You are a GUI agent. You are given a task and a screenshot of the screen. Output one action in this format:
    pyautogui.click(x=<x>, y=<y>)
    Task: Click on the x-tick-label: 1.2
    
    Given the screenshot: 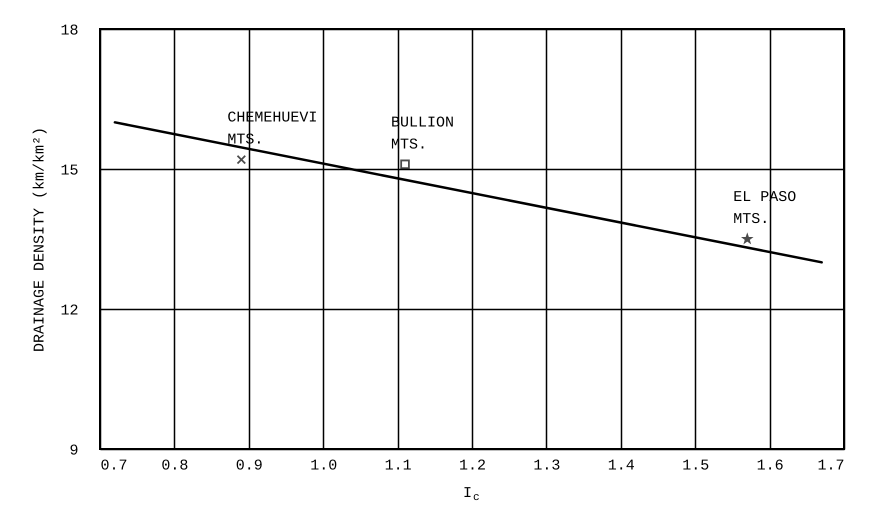 What is the action you would take?
    pyautogui.click(x=472, y=466)
    